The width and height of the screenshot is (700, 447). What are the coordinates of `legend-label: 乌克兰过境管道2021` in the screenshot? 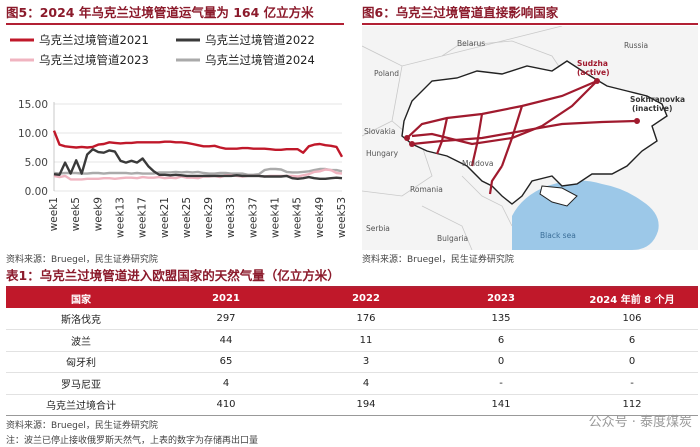 It's located at (94, 40).